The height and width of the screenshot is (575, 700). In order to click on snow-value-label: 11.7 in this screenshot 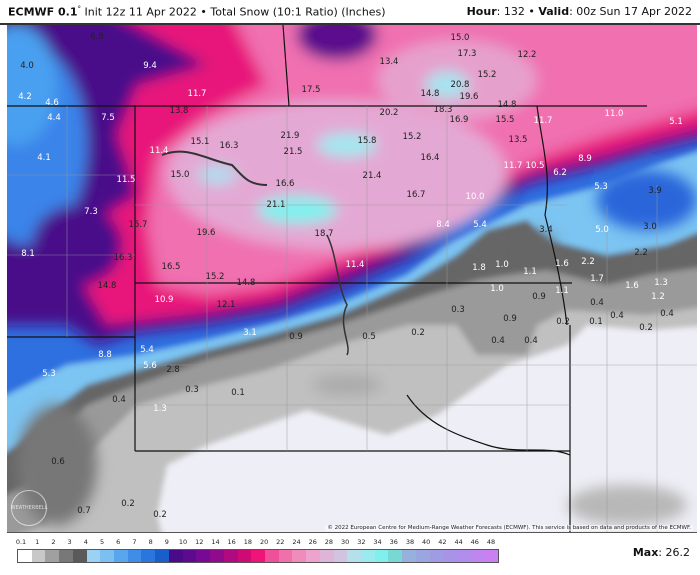, I will do `click(197, 94)`.